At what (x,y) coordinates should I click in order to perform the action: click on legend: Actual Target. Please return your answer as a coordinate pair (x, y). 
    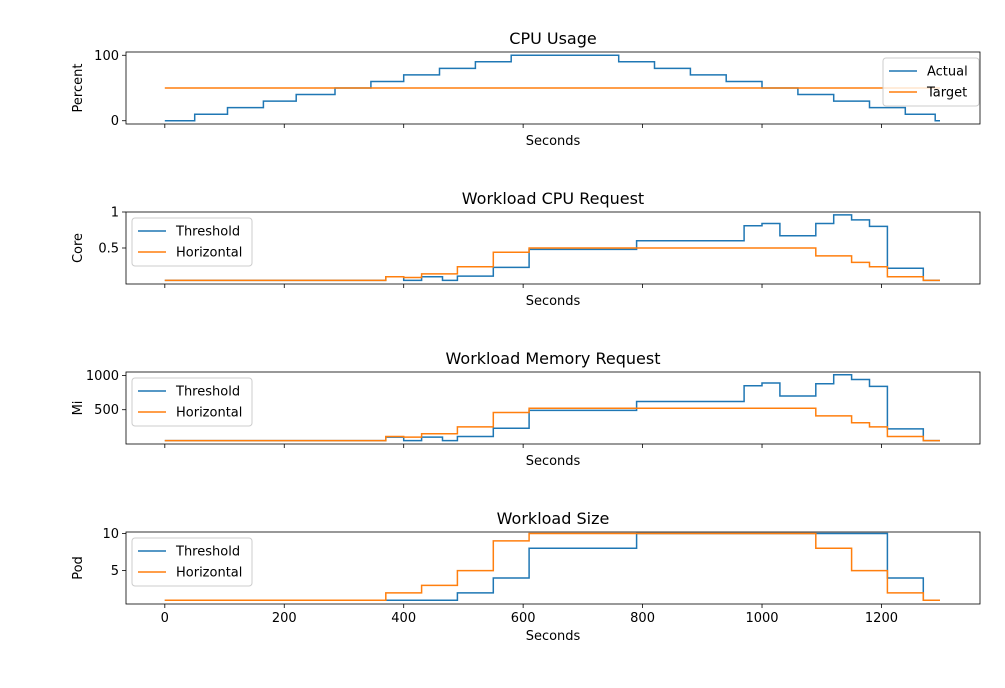
    Looking at the image, I should click on (931, 82).